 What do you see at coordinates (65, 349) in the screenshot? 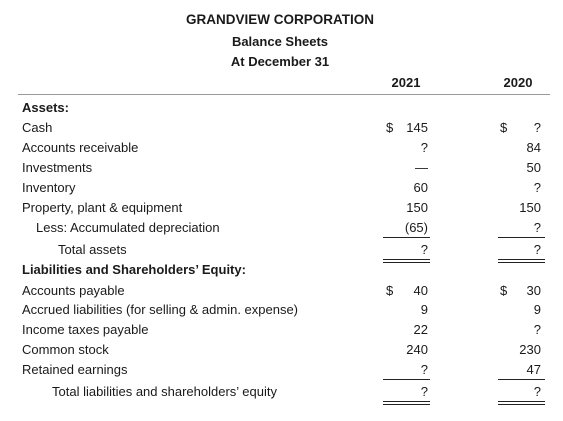
I see `row-label: Common stock` at bounding box center [65, 349].